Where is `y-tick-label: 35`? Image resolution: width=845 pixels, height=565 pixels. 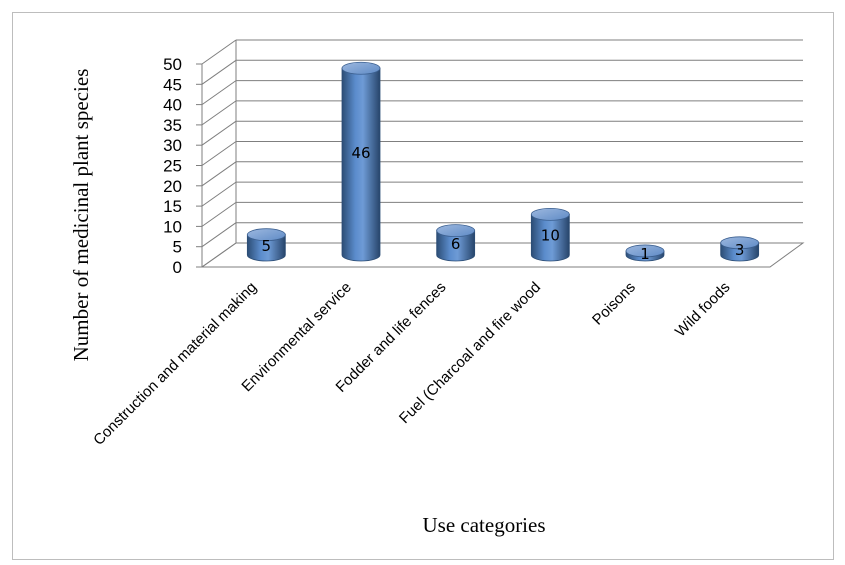
y-tick-label: 35 is located at coordinates (172, 125).